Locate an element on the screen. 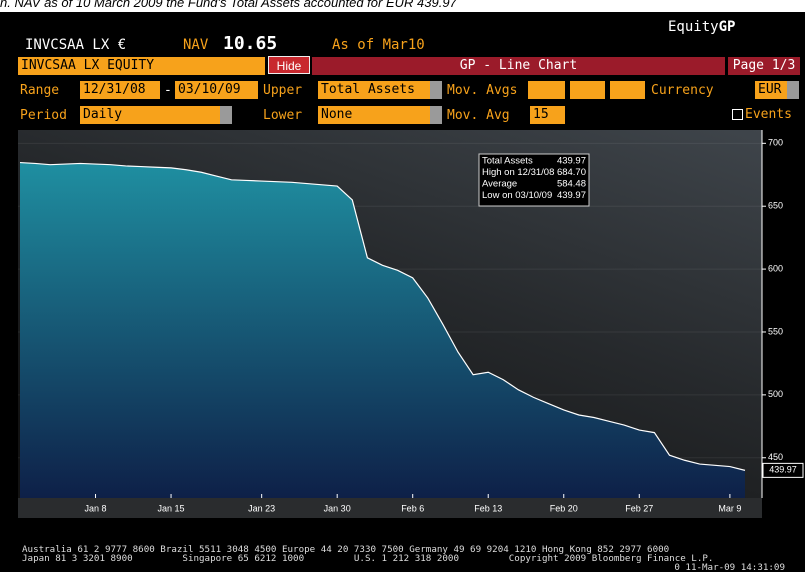  x-tick-label: Mar 9 is located at coordinates (729, 508).